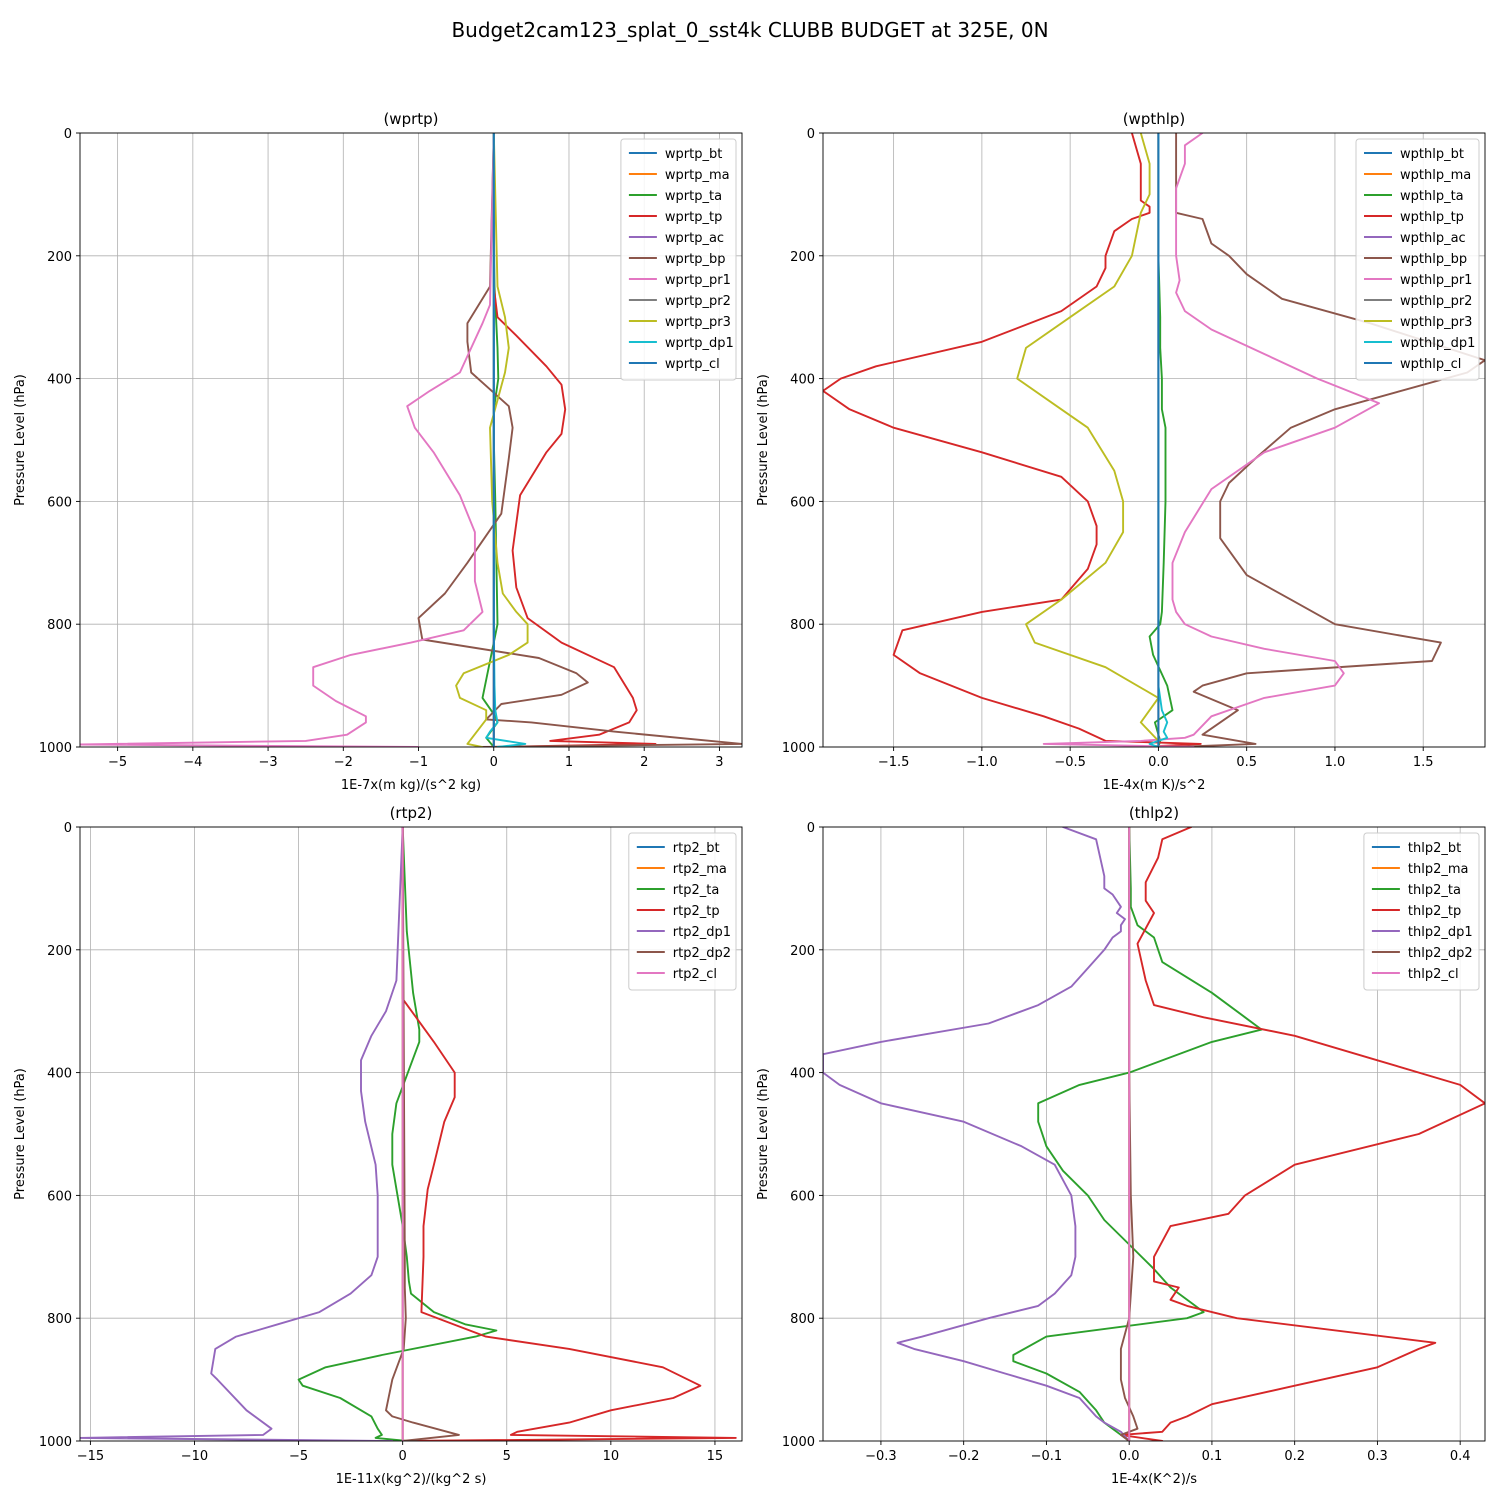  What do you see at coordinates (507, 1456) in the screenshot?
I see `rtp2-x-tick-label: 5` at bounding box center [507, 1456].